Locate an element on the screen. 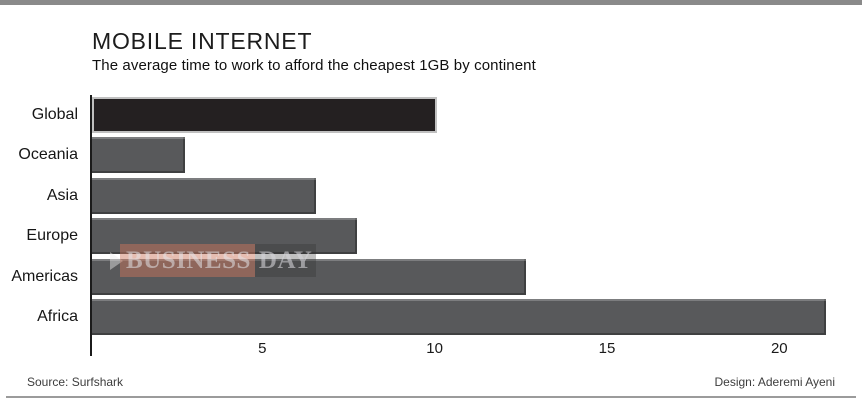  bar-row: Americas is located at coordinates (431, 276).